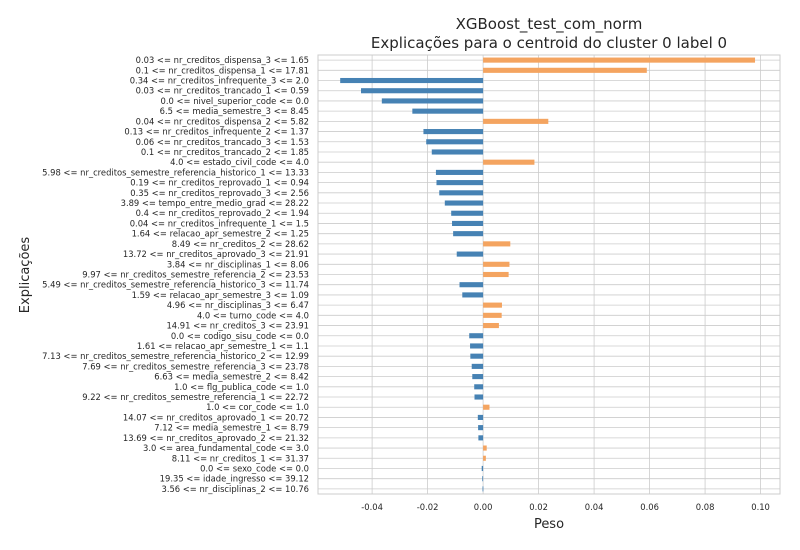  I want to click on y-tick-label: 0.0 <= codigo_sisu_code <= 0.0, so click(240, 336).